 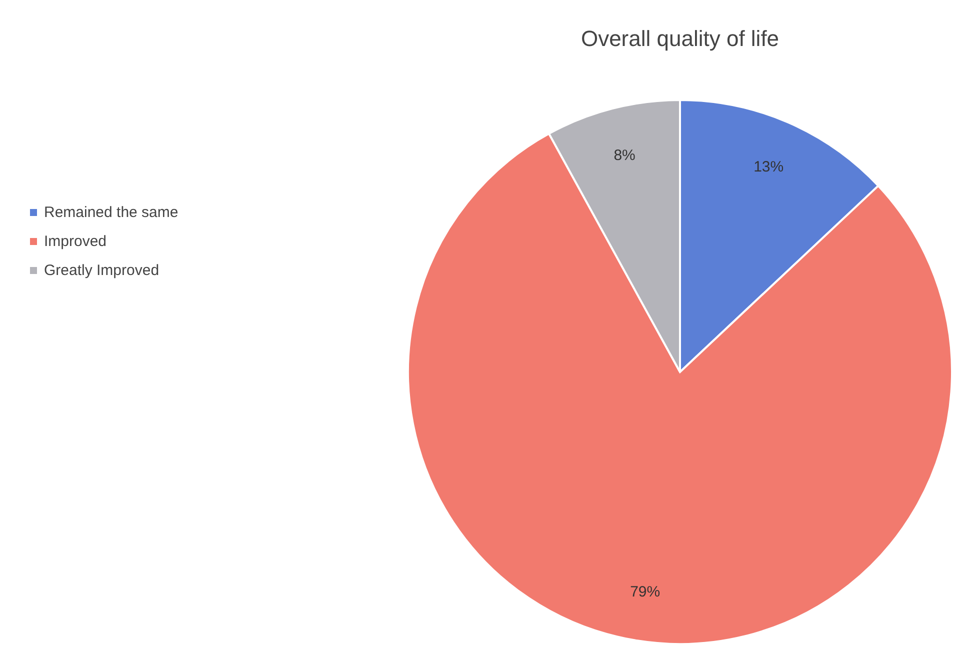 What do you see at coordinates (102, 270) in the screenshot?
I see `legend-label: Greatly Improved` at bounding box center [102, 270].